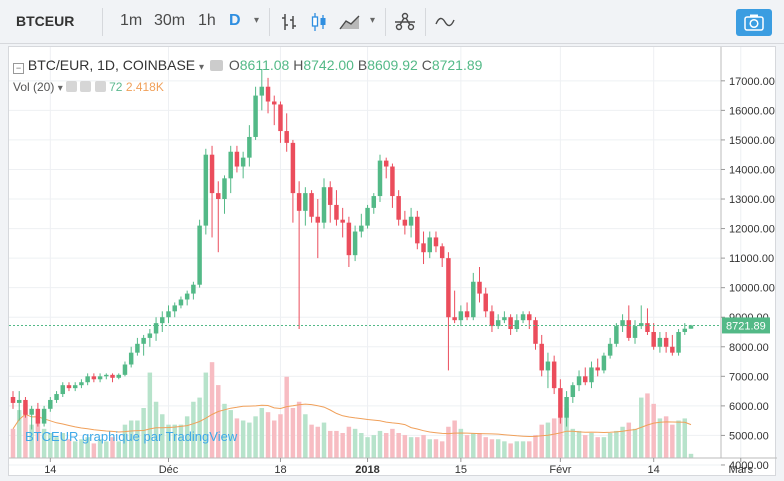 The height and width of the screenshot is (481, 784). Describe the element at coordinates (100, 86) in the screenshot. I see `volume-close-icon` at that location.